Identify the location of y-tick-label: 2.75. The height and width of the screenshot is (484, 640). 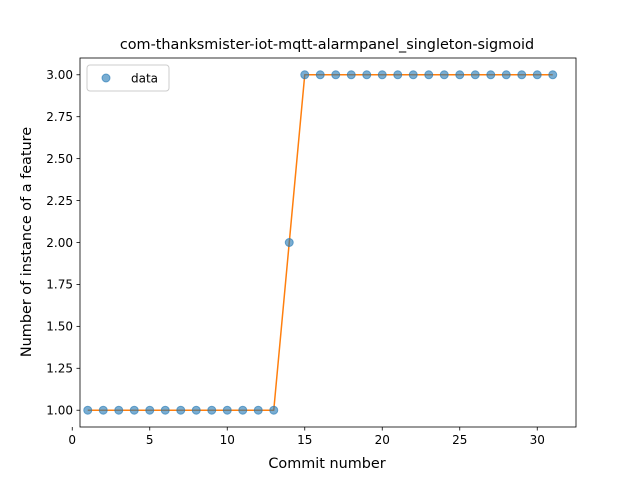
(59, 117).